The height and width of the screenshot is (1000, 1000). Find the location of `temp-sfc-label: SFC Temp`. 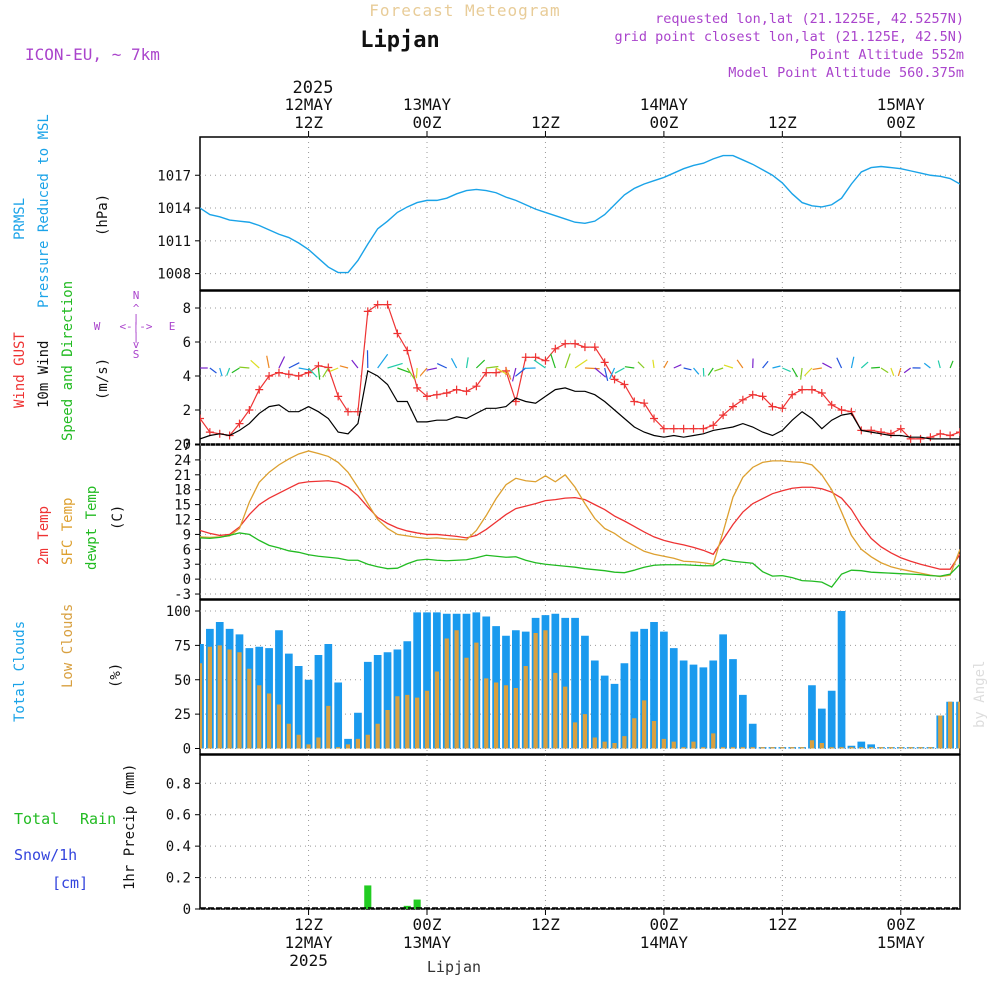

temp-sfc-label: SFC Temp is located at coordinates (68, 531).